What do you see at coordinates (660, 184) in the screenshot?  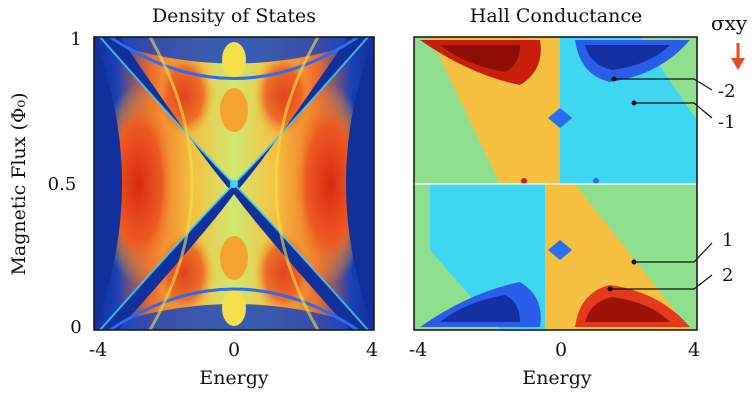 I see `hall-annotations` at bounding box center [660, 184].